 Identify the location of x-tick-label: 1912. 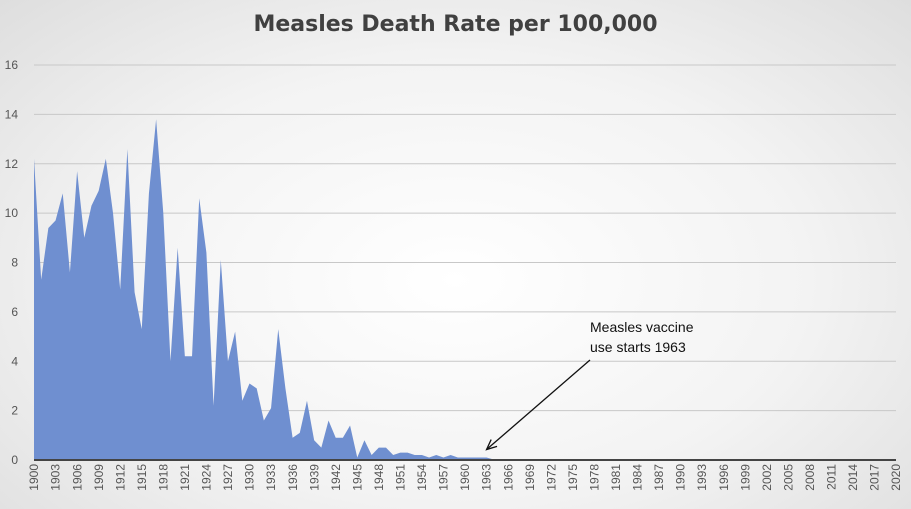
(120, 477).